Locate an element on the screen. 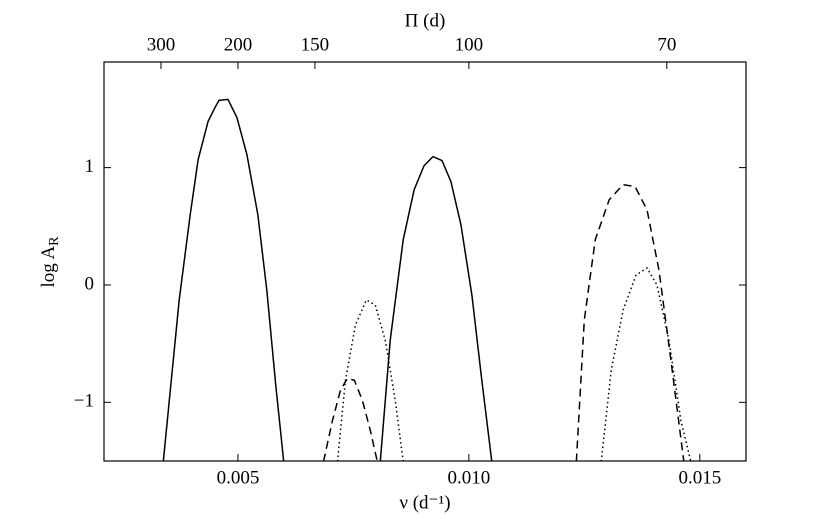 The width and height of the screenshot is (830, 519). y-axis-label: log AR is located at coordinates (50, 262).